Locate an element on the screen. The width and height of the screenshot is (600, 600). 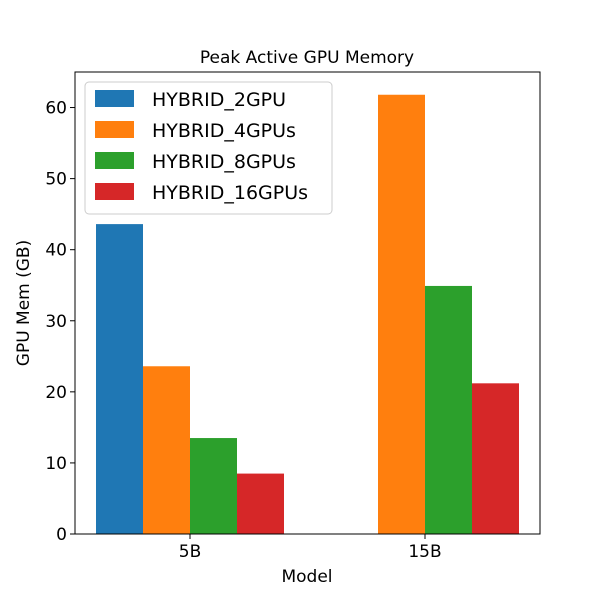
y-tick-label: 50 is located at coordinates (56, 180).